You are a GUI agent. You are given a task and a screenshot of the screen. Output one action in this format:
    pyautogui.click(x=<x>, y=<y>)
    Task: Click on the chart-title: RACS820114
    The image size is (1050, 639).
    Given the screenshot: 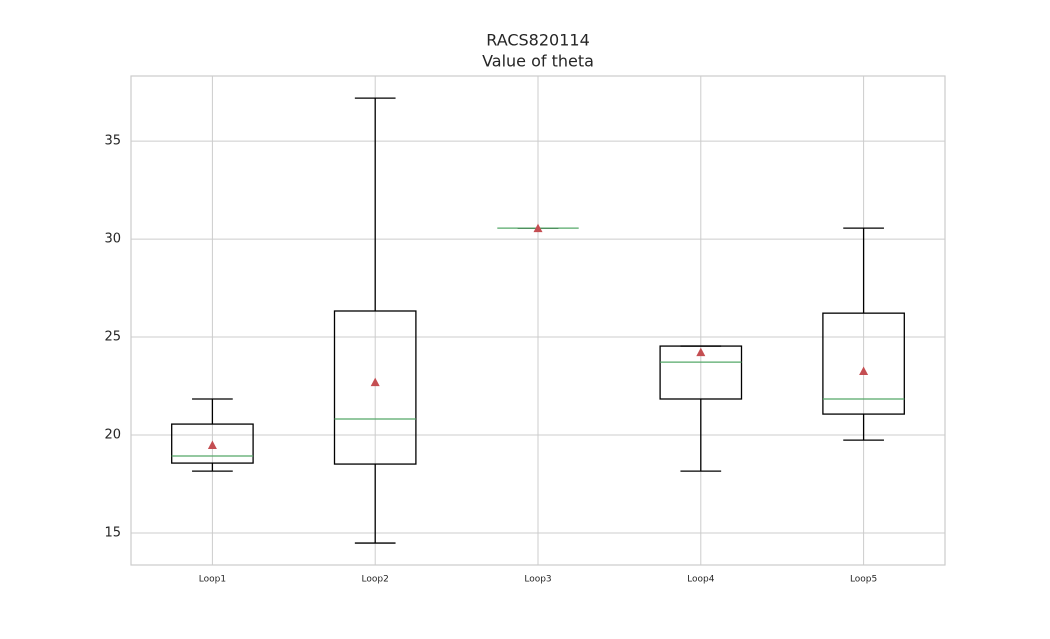 What is the action you would take?
    pyautogui.click(x=538, y=40)
    